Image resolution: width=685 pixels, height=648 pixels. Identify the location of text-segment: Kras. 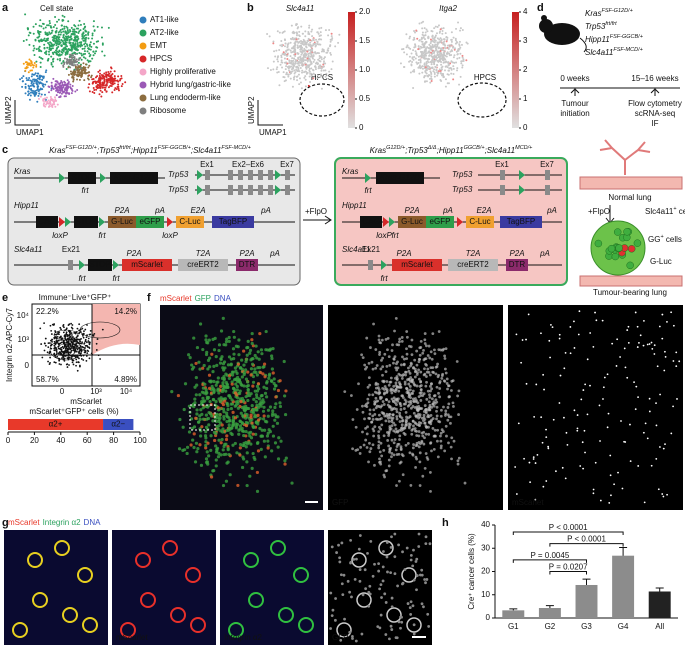
(57, 150).